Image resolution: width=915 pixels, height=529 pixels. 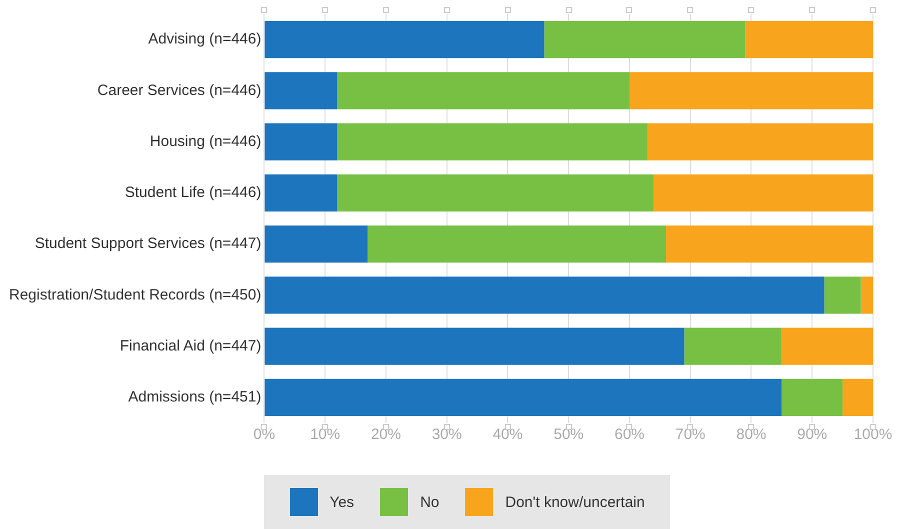 What do you see at coordinates (447, 435) in the screenshot?
I see `x-tick-label: 30%` at bounding box center [447, 435].